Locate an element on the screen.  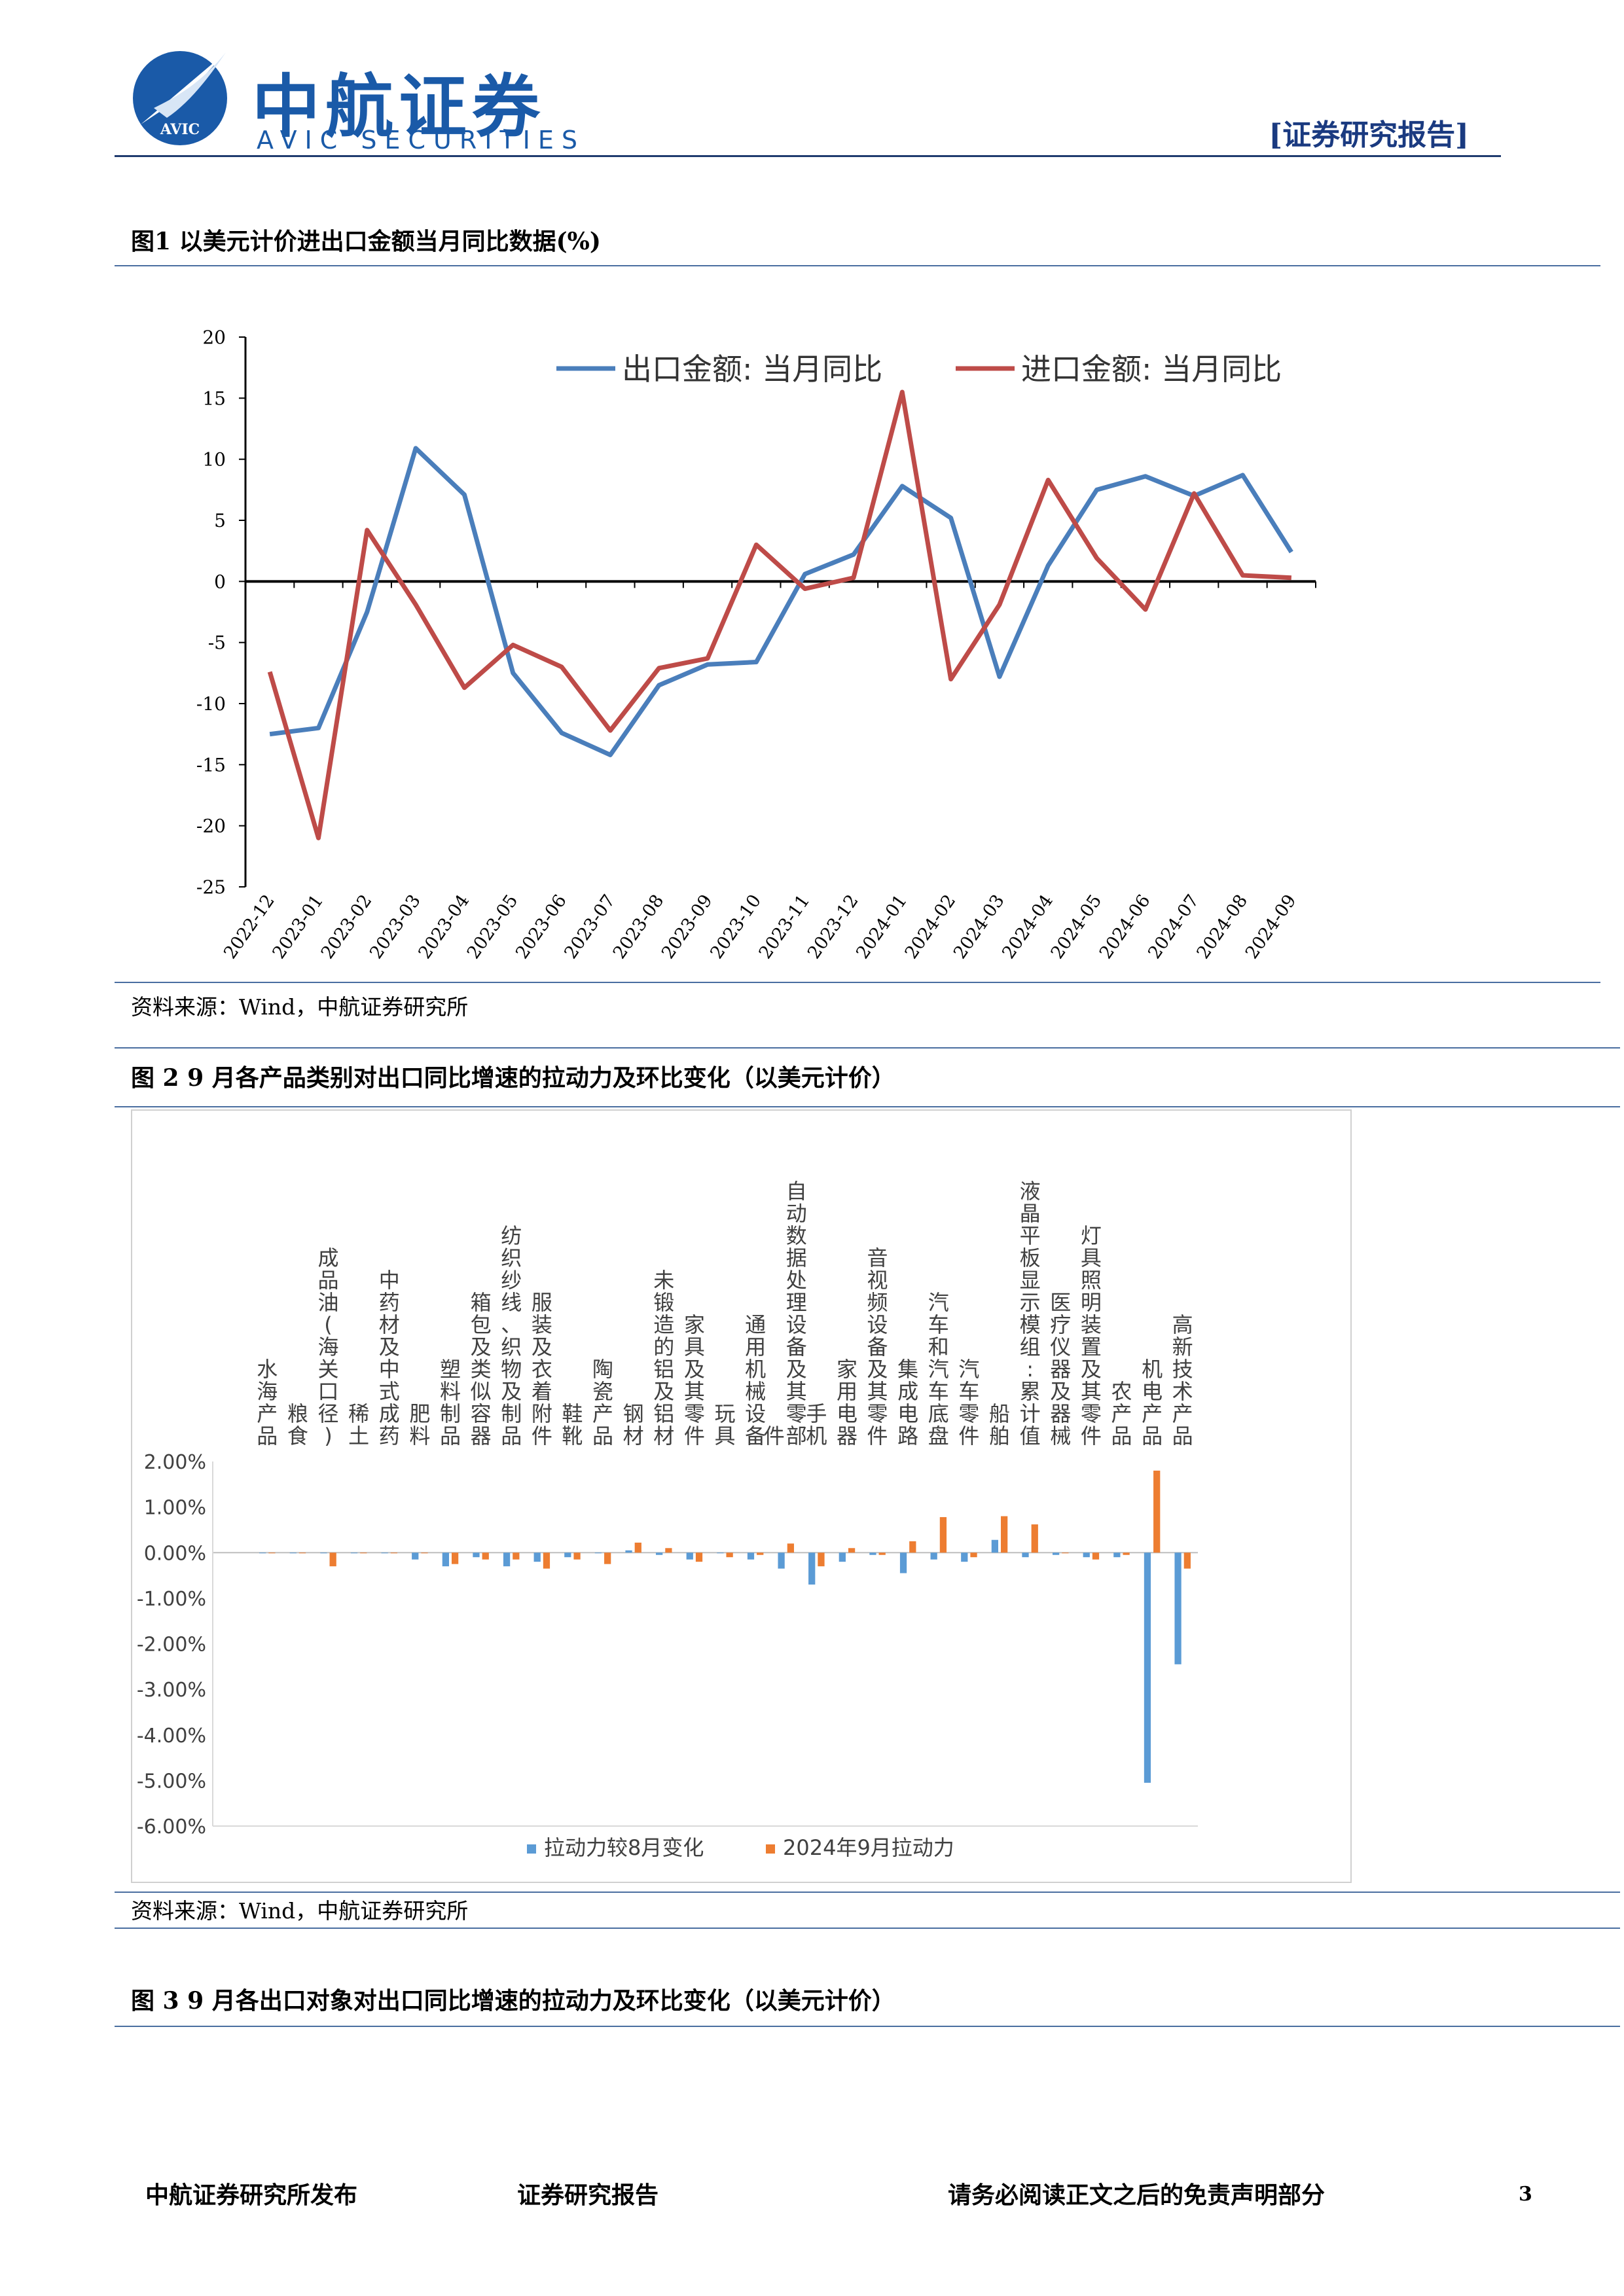
y-tick-label: -10 is located at coordinates (211, 704).